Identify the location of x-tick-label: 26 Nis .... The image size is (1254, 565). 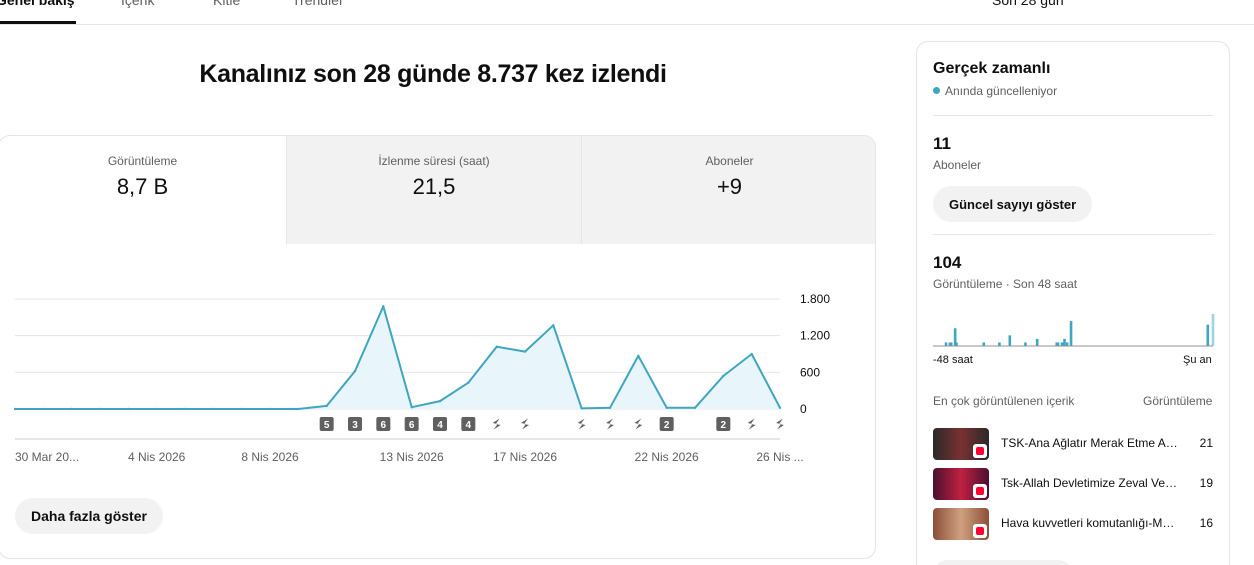
(779, 457).